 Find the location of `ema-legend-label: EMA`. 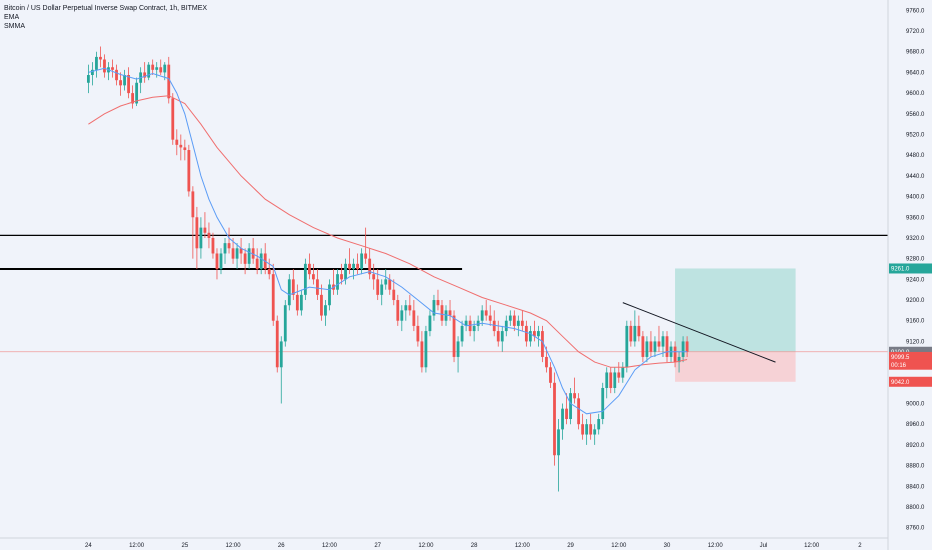

ema-legend-label: EMA is located at coordinates (12, 17).